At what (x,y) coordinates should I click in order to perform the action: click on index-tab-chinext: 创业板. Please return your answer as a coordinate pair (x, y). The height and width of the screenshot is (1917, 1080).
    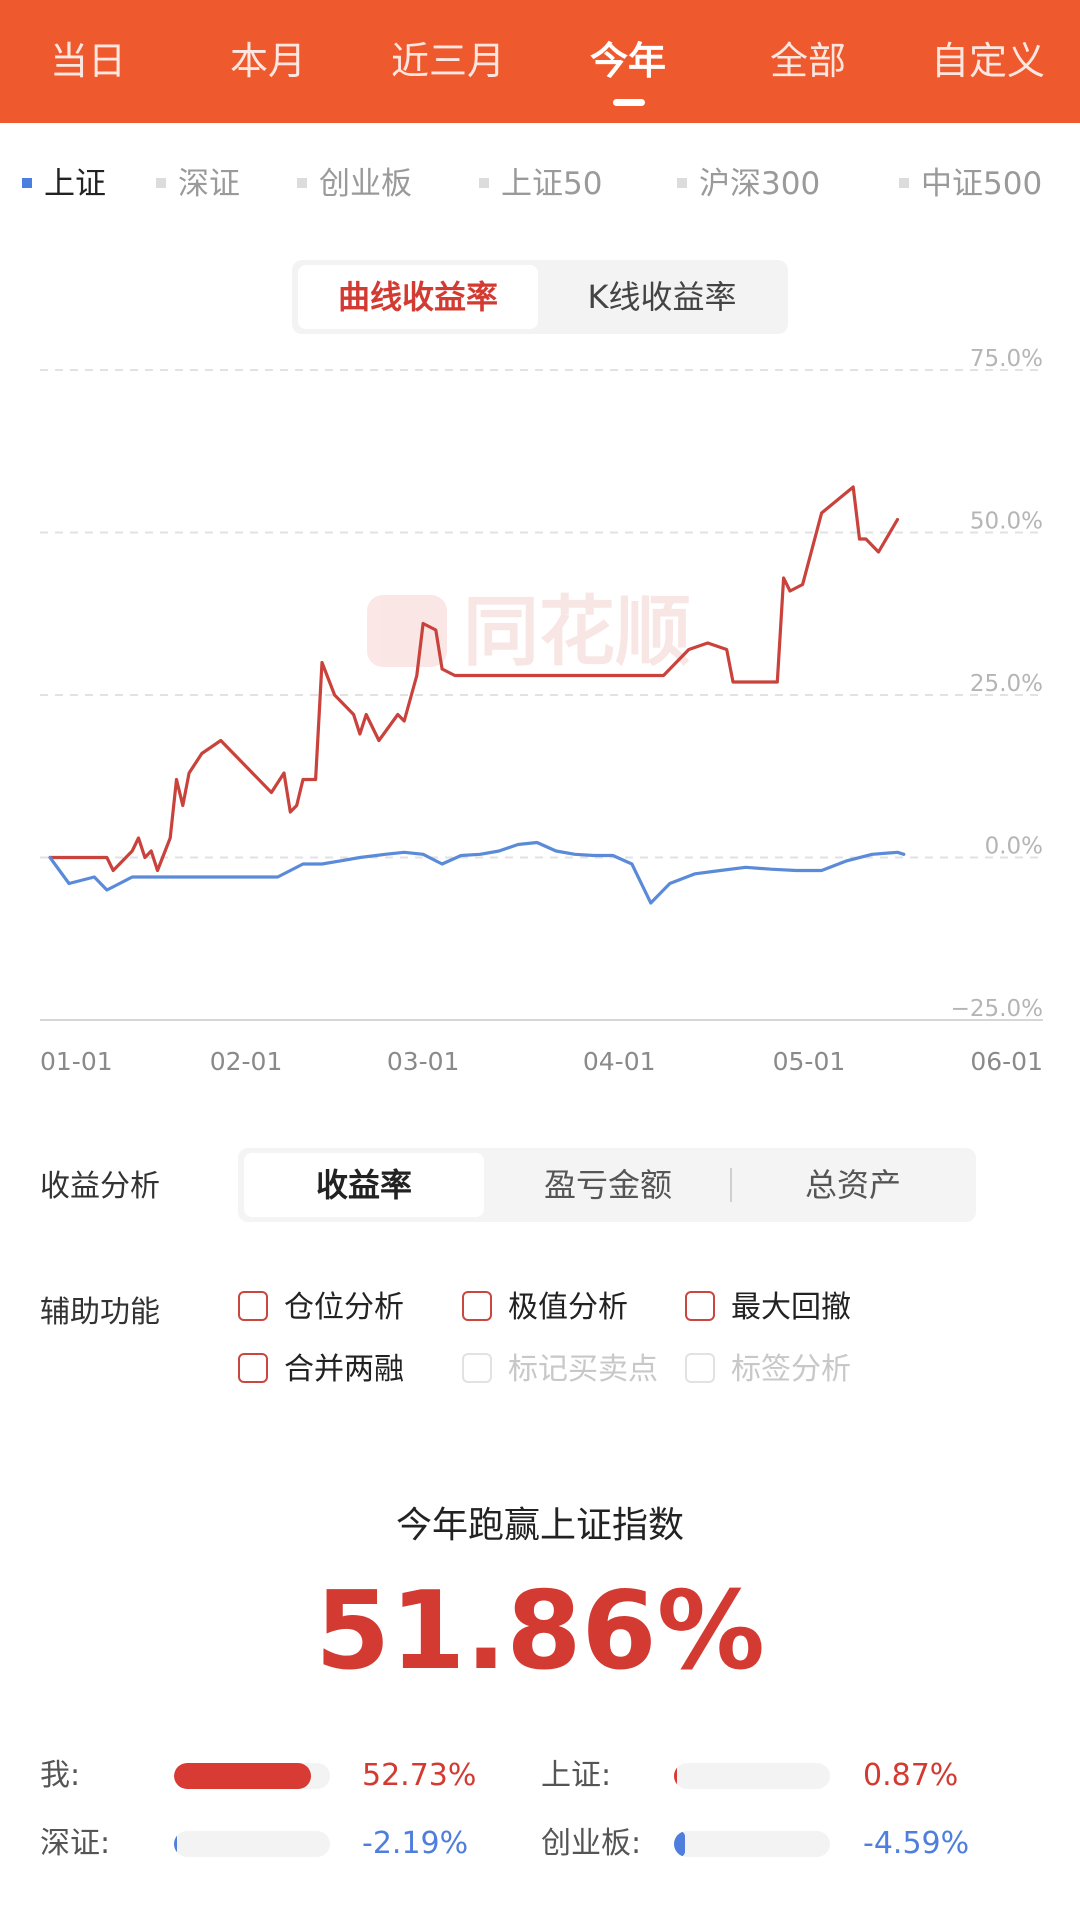
    Looking at the image, I should click on (354, 184).